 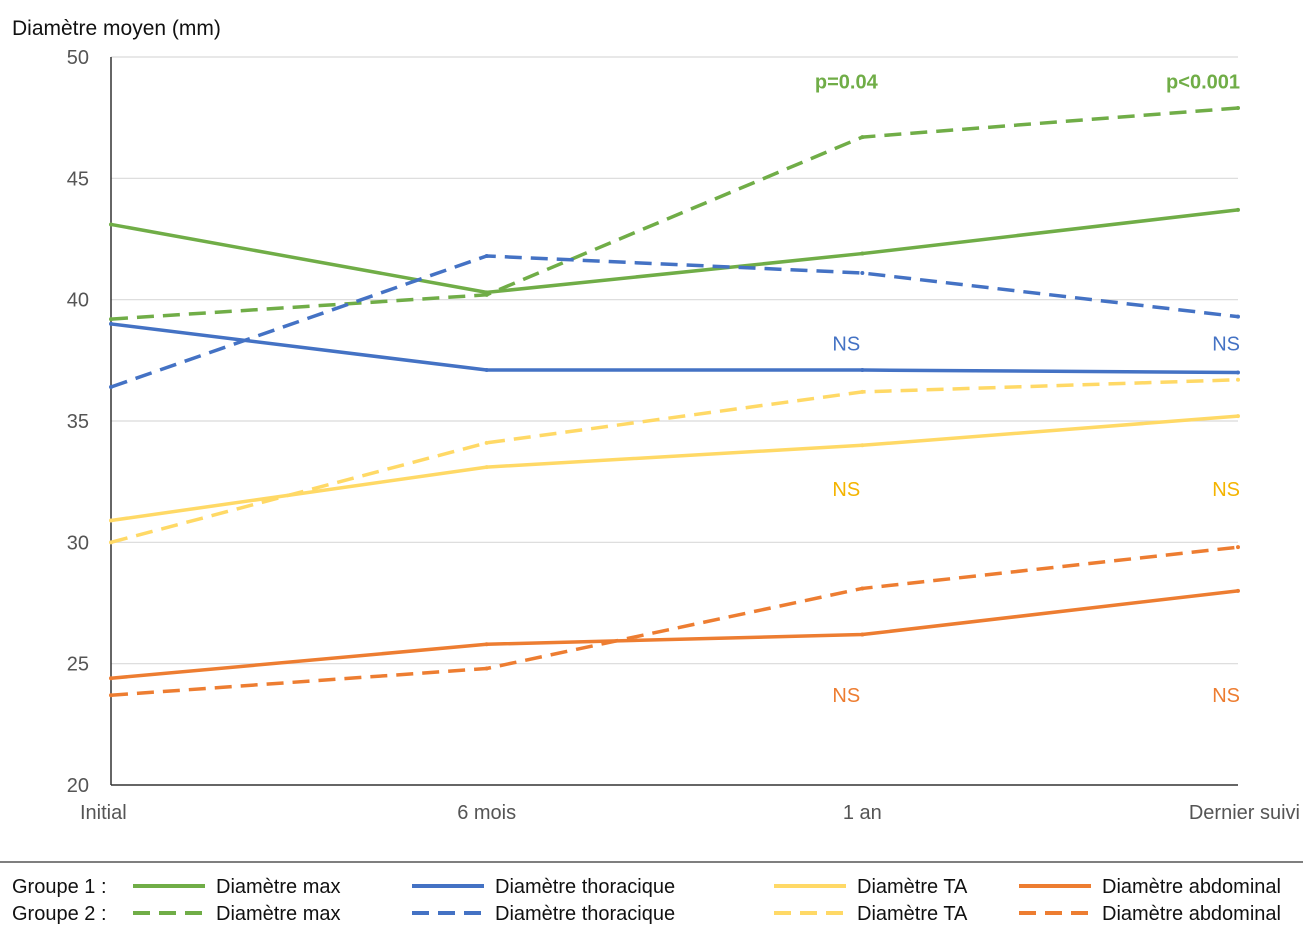 What do you see at coordinates (103, 813) in the screenshot?
I see `x-tick-label: Initial` at bounding box center [103, 813].